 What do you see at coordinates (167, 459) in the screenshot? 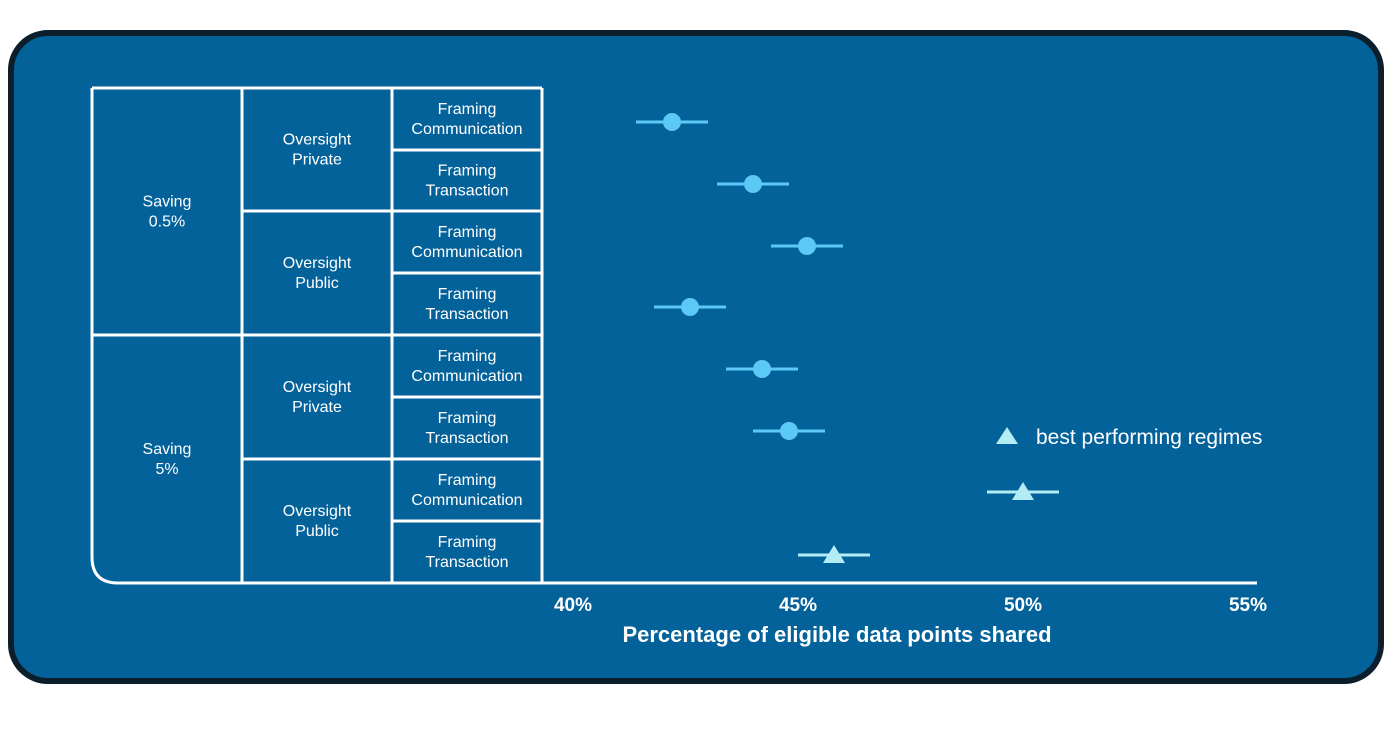
I see `saving-label: Saving 5%` at bounding box center [167, 459].